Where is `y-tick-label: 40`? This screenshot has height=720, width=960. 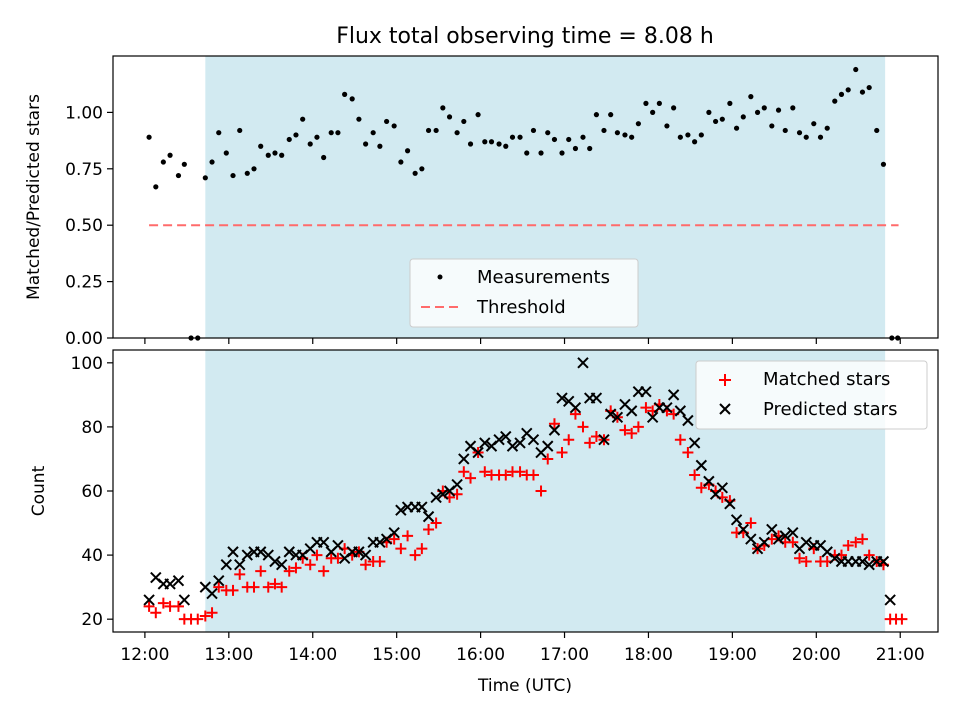
y-tick-label: 40 is located at coordinates (92, 556).